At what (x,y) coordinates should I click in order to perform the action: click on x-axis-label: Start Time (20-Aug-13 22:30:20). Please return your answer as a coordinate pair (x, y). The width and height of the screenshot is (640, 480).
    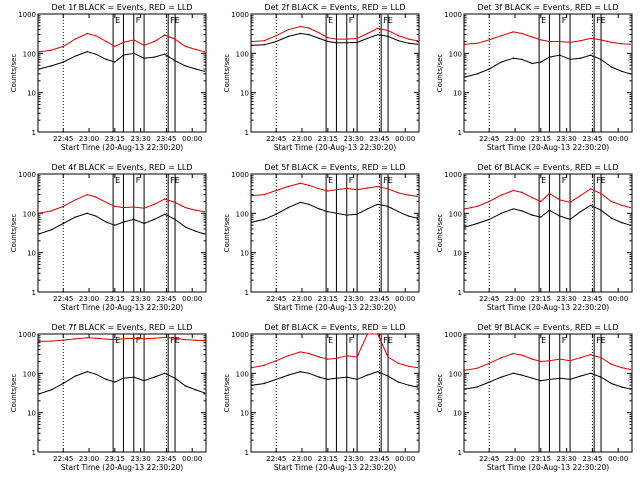
    Looking at the image, I should click on (122, 147).